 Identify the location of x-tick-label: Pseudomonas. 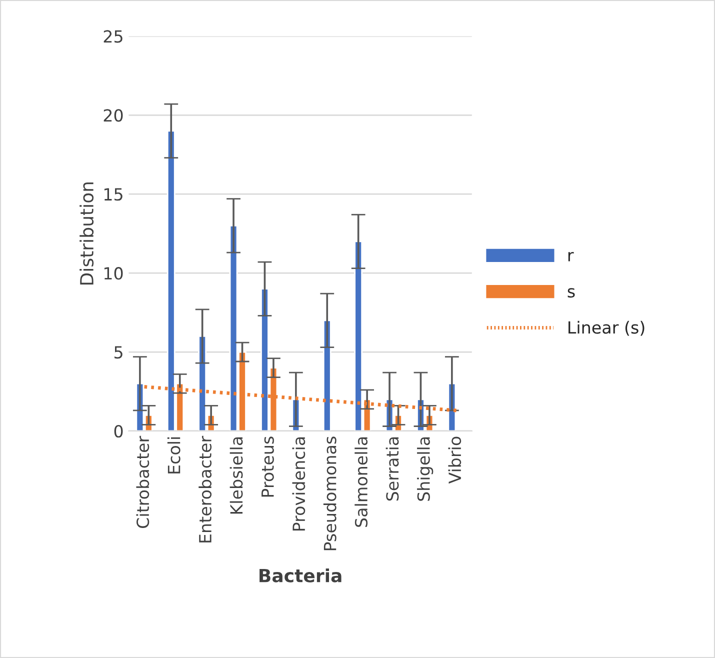
(329, 493).